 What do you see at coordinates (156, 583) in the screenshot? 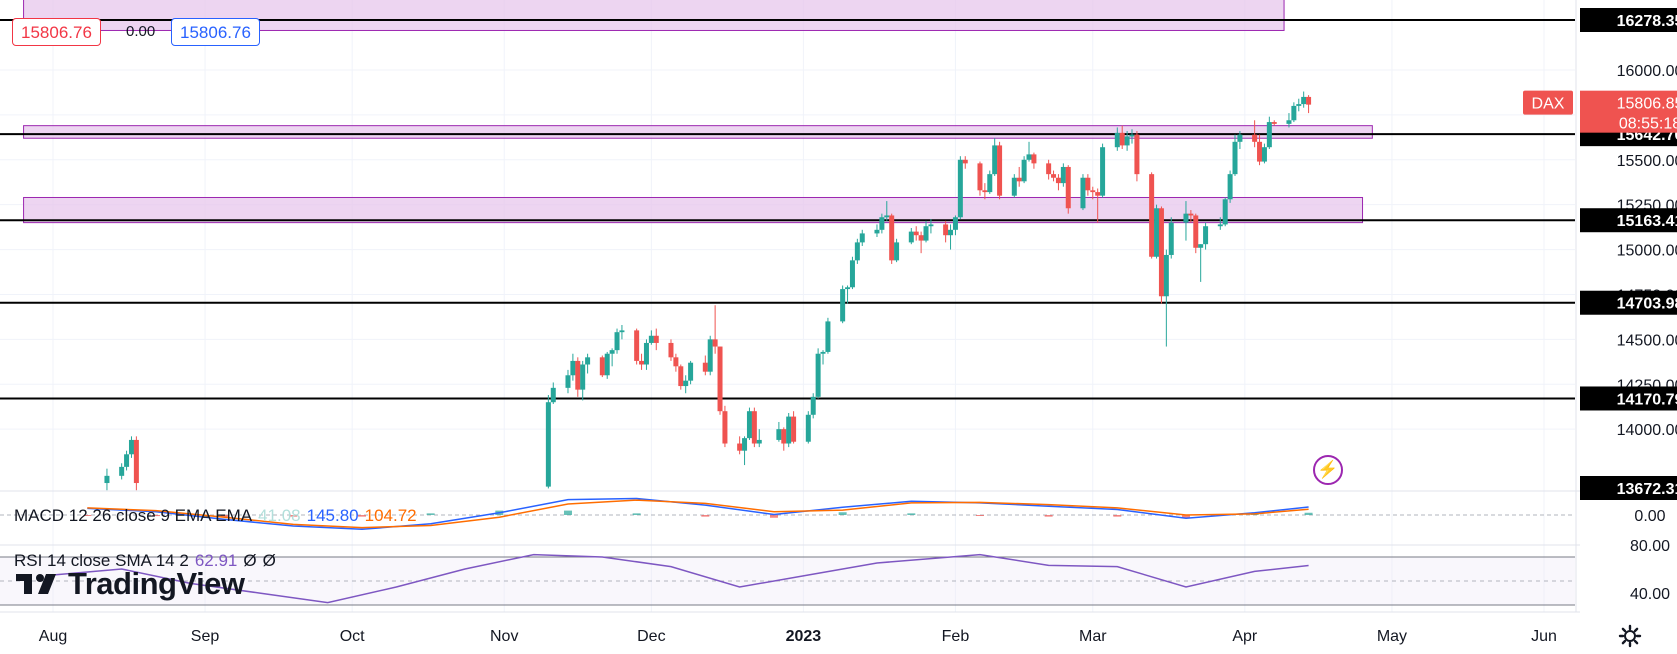
I see `tradingview-wordmark: TradingView` at bounding box center [156, 583].